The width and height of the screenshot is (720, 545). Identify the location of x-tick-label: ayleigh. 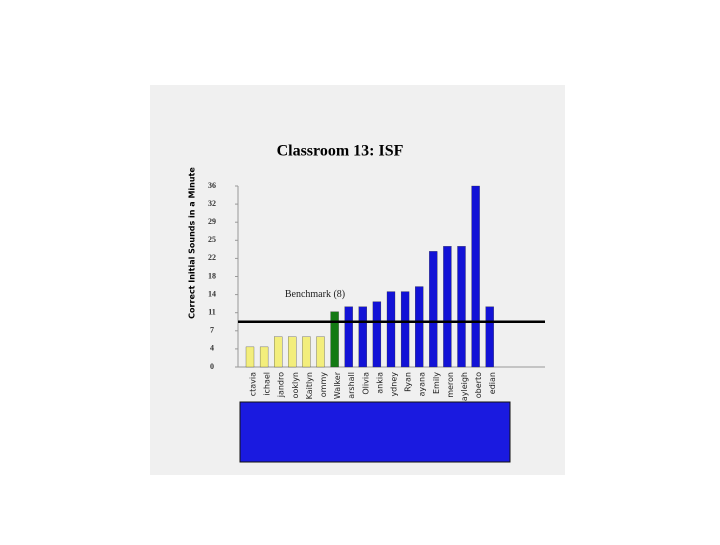
(464, 386).